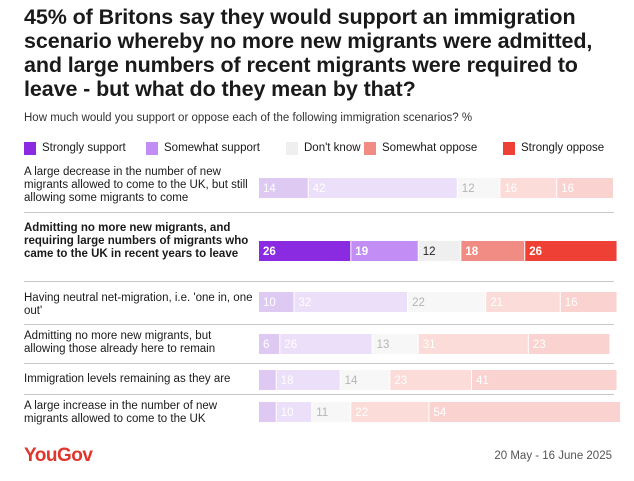  What do you see at coordinates (305, 303) in the screenshot?
I see `data-label: 32` at bounding box center [305, 303].